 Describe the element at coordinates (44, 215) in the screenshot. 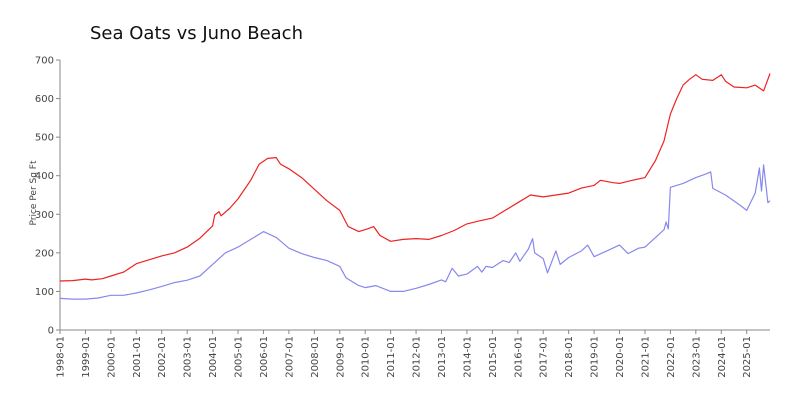

I see `y-tick-label: 300` at that location.